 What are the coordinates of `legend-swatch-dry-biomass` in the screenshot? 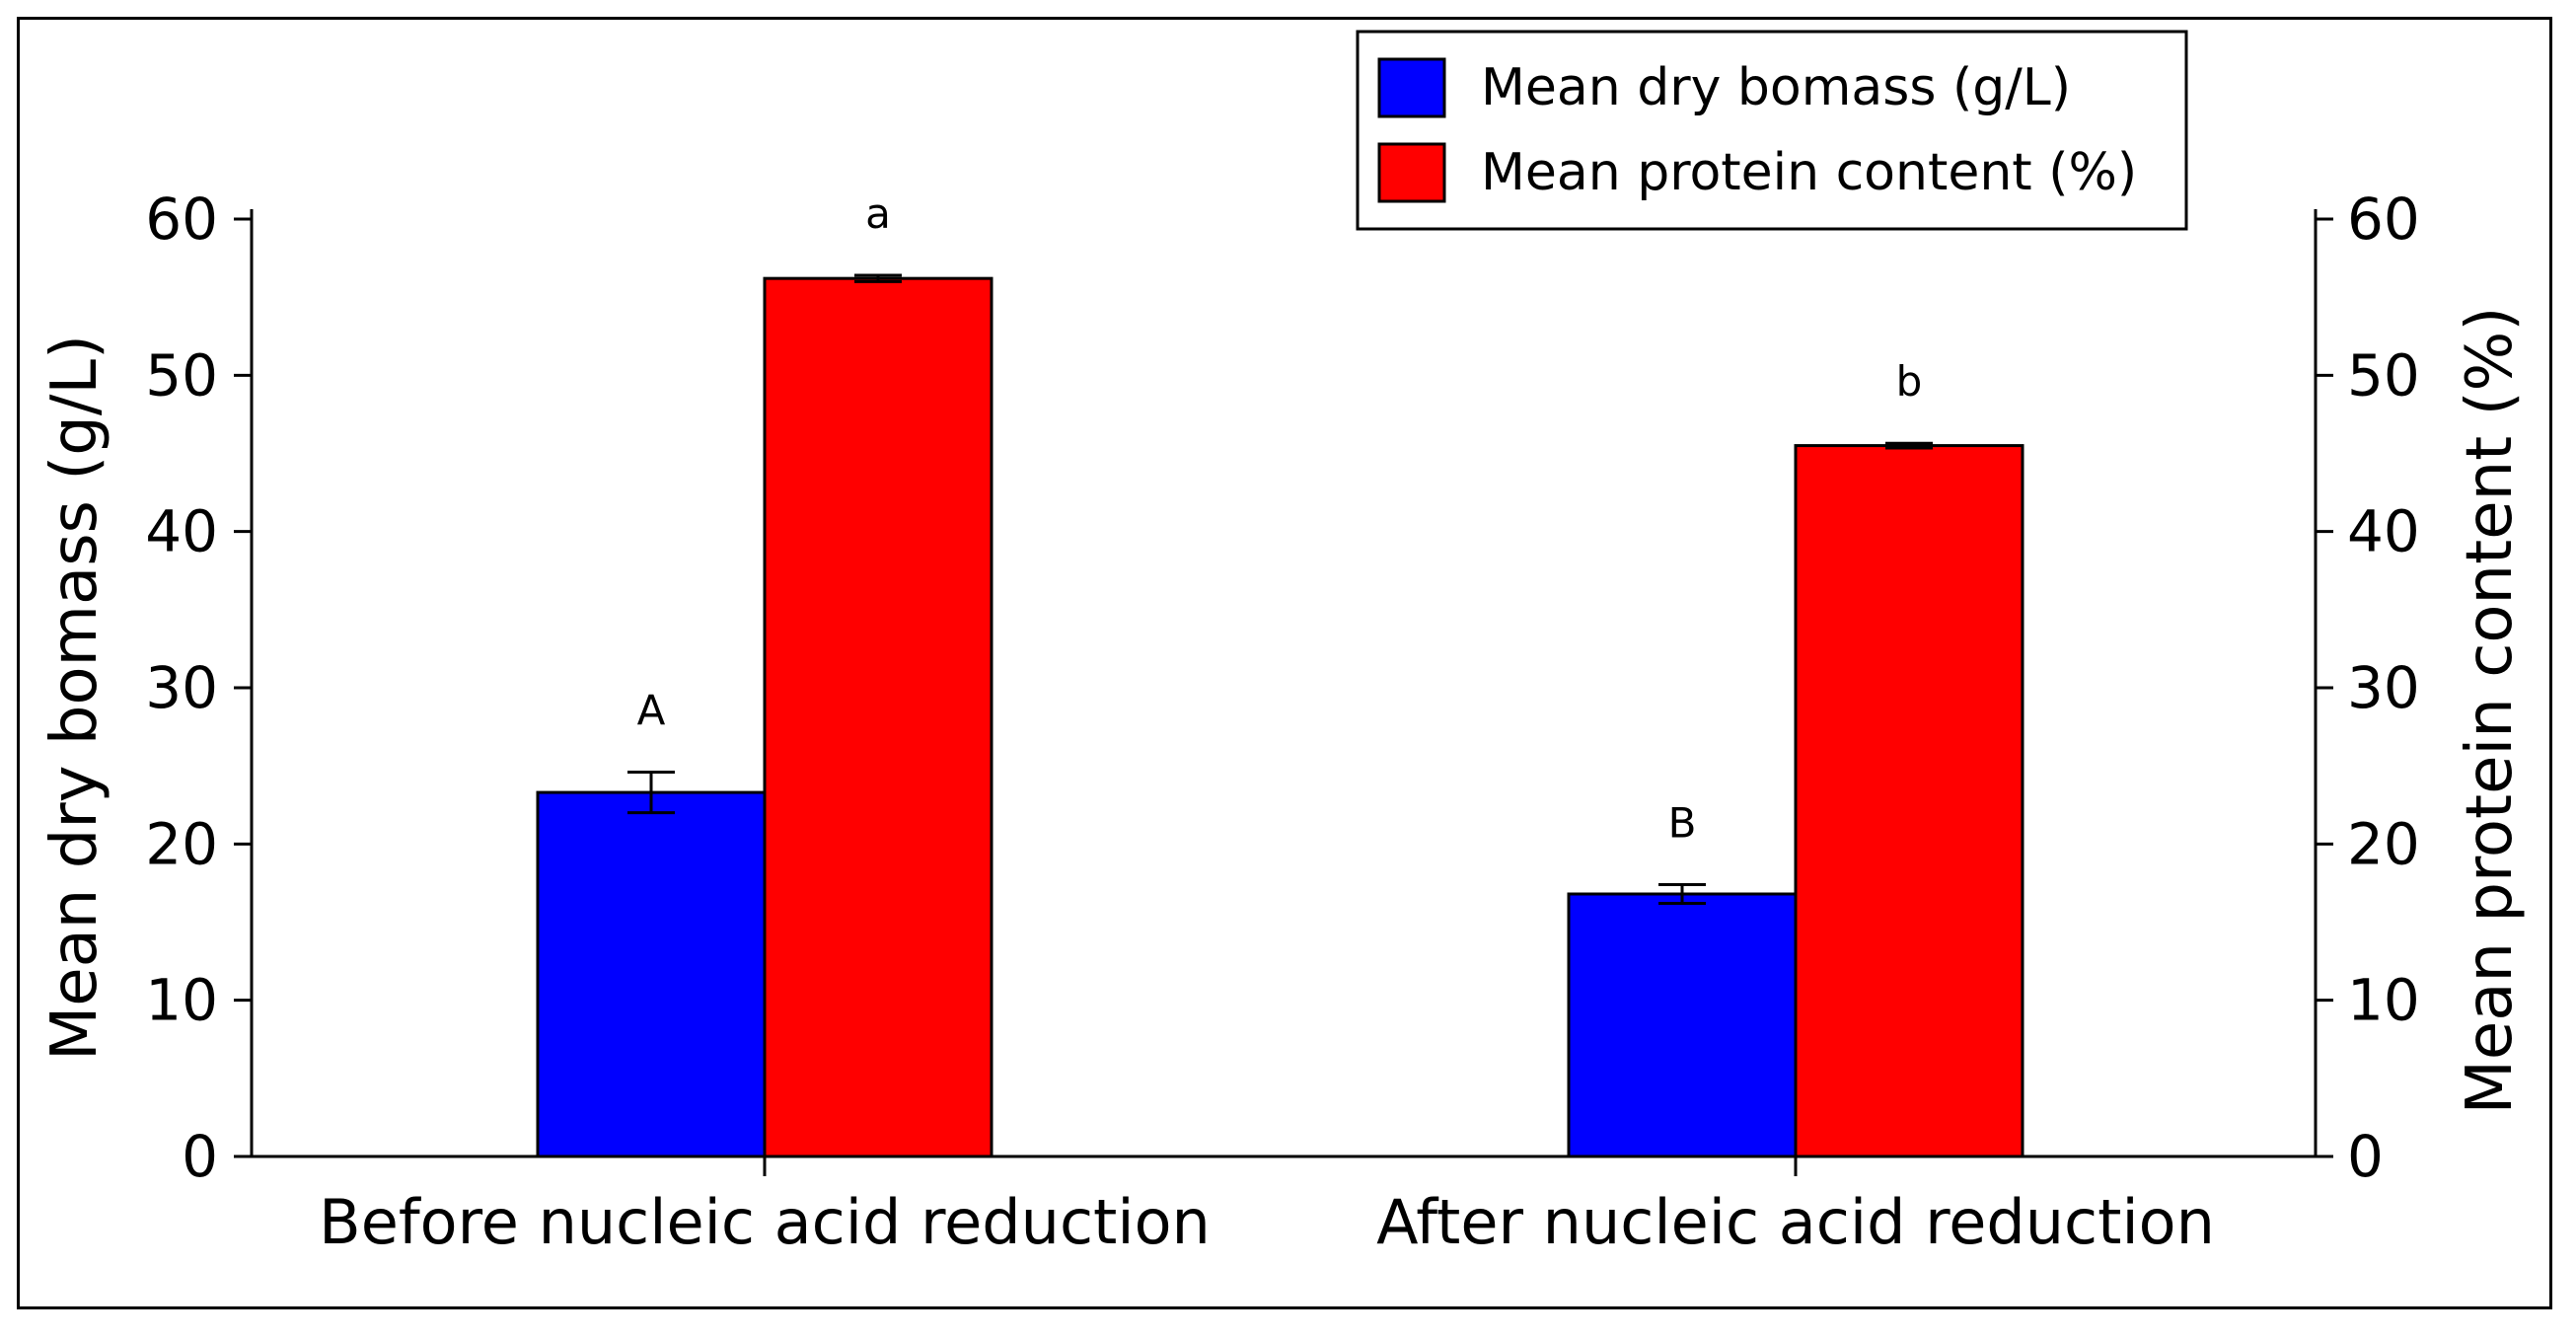 It's located at (1411, 87).